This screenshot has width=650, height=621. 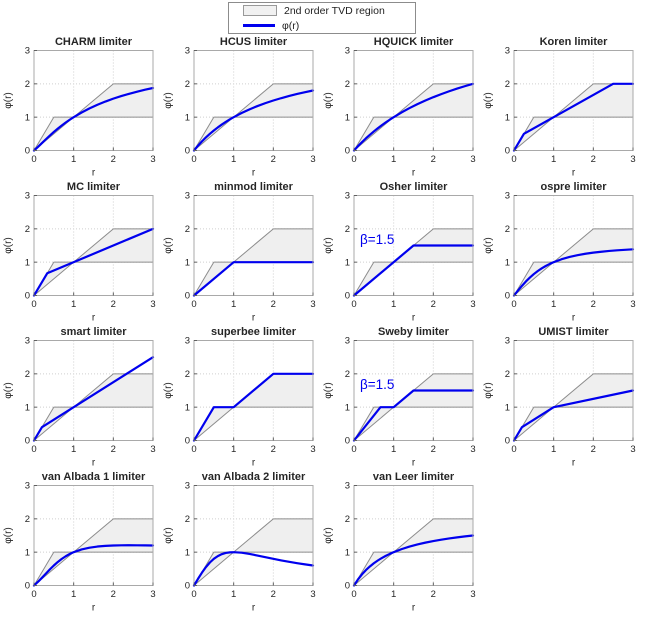 I want to click on plot-title: Osher limiter, so click(x=413, y=187).